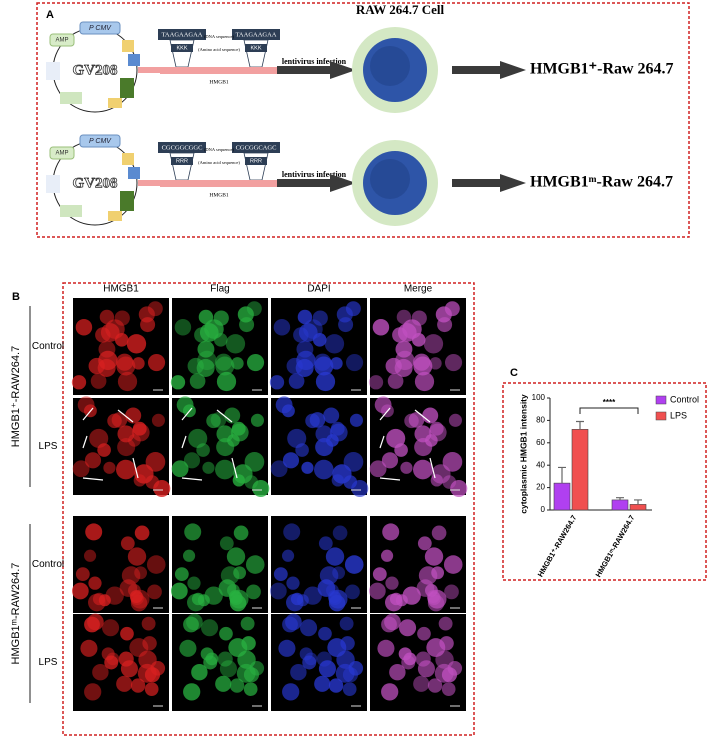 The width and height of the screenshot is (709, 736). I want to click on aa-code: RRR, so click(256, 161).